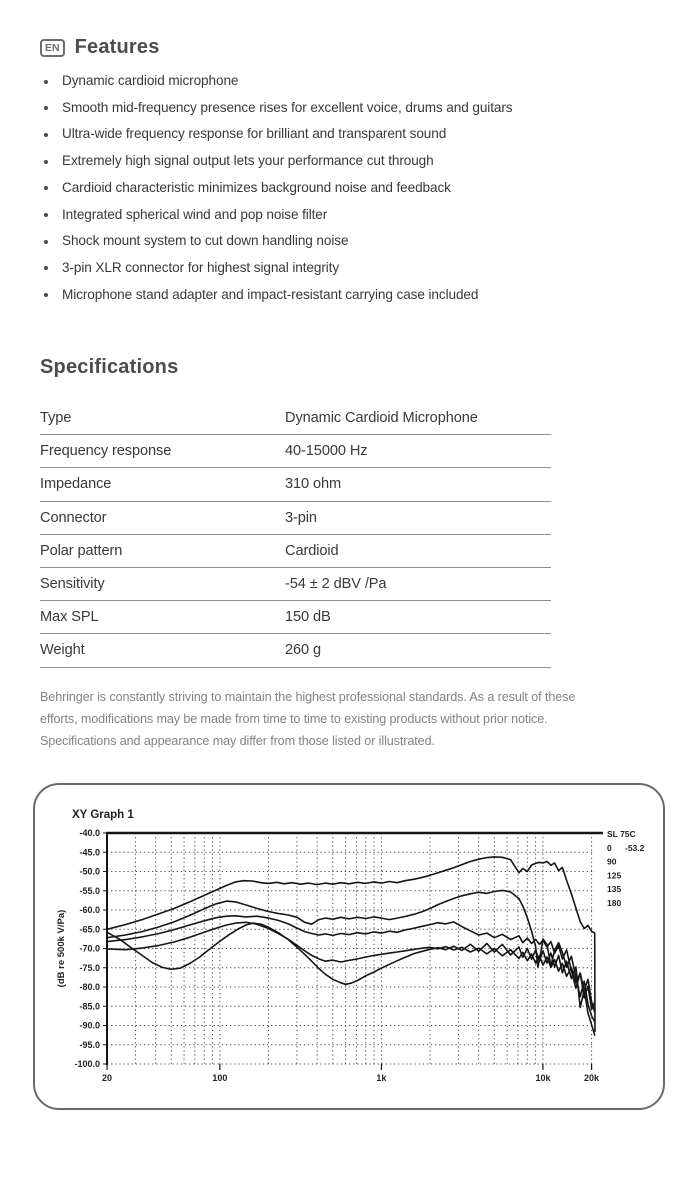 This screenshot has height=1197, width=700. Describe the element at coordinates (89, 968) in the screenshot. I see `y-tick-label: -75.0` at that location.